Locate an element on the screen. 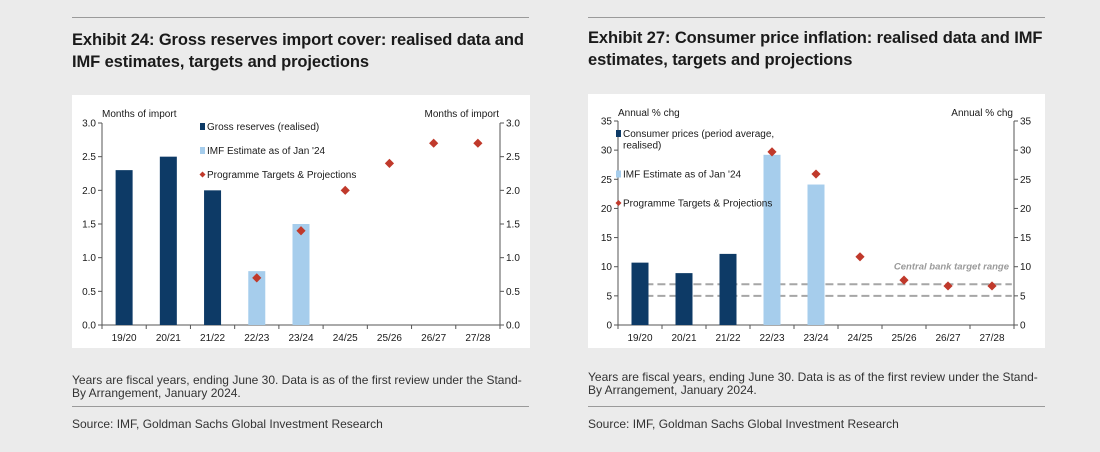  left-tick-label: 1.5 is located at coordinates (89, 225).